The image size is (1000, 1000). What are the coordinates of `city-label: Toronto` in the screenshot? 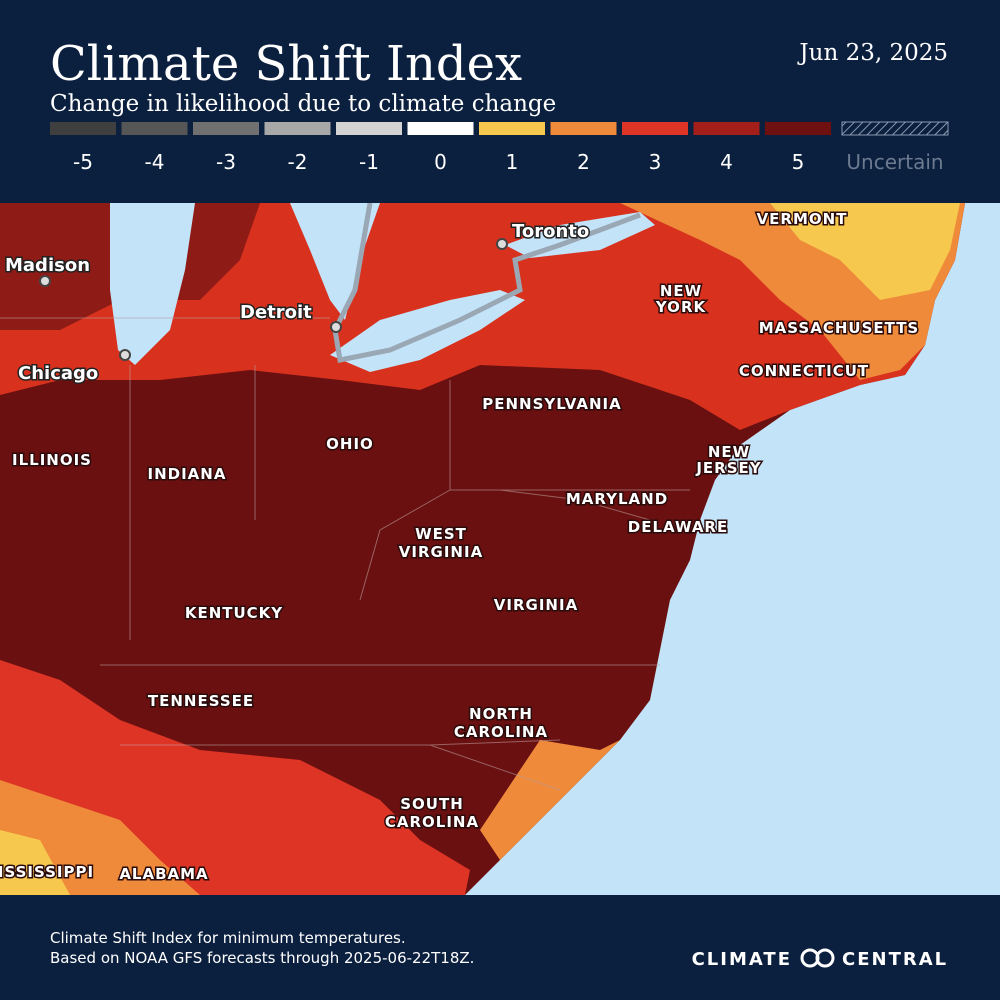 It's located at (550, 231).